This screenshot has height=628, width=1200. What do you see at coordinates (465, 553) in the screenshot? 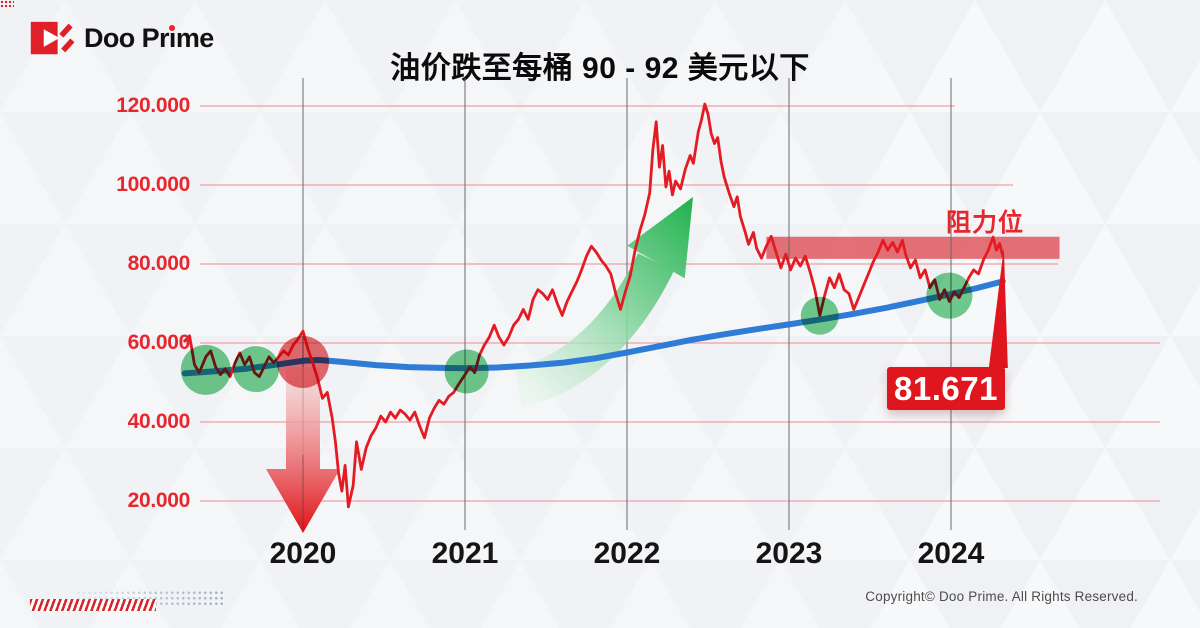
I see `x-axis-label: 2021` at bounding box center [465, 553].